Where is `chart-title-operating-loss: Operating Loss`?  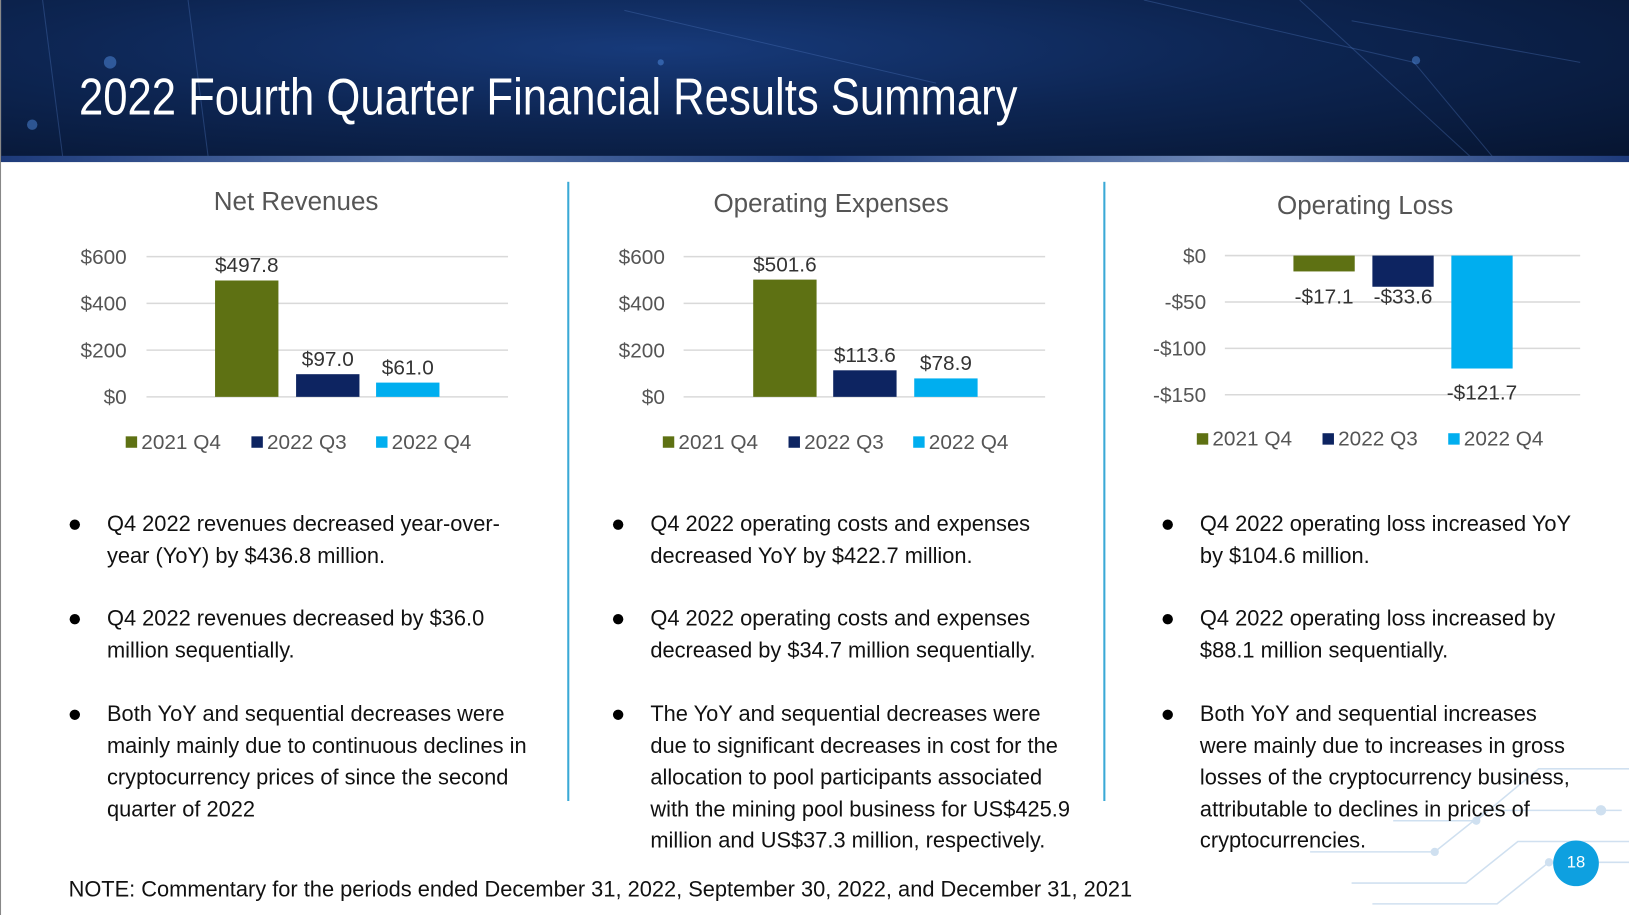 chart-title-operating-loss: Operating Loss is located at coordinates (1365, 206).